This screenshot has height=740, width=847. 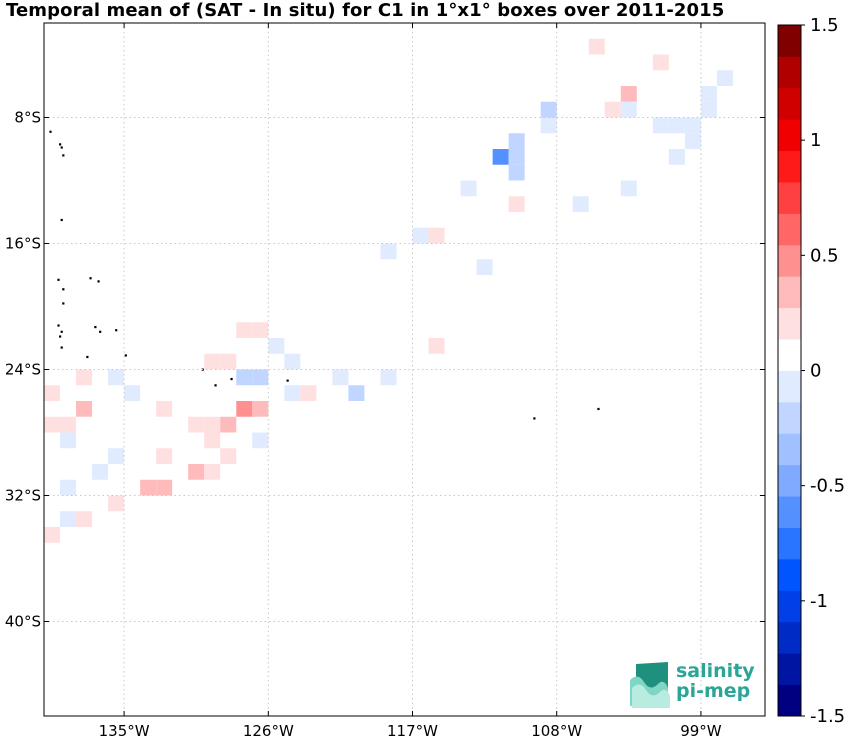 I want to click on y-tick-label: 32°S, so click(x=23, y=496).